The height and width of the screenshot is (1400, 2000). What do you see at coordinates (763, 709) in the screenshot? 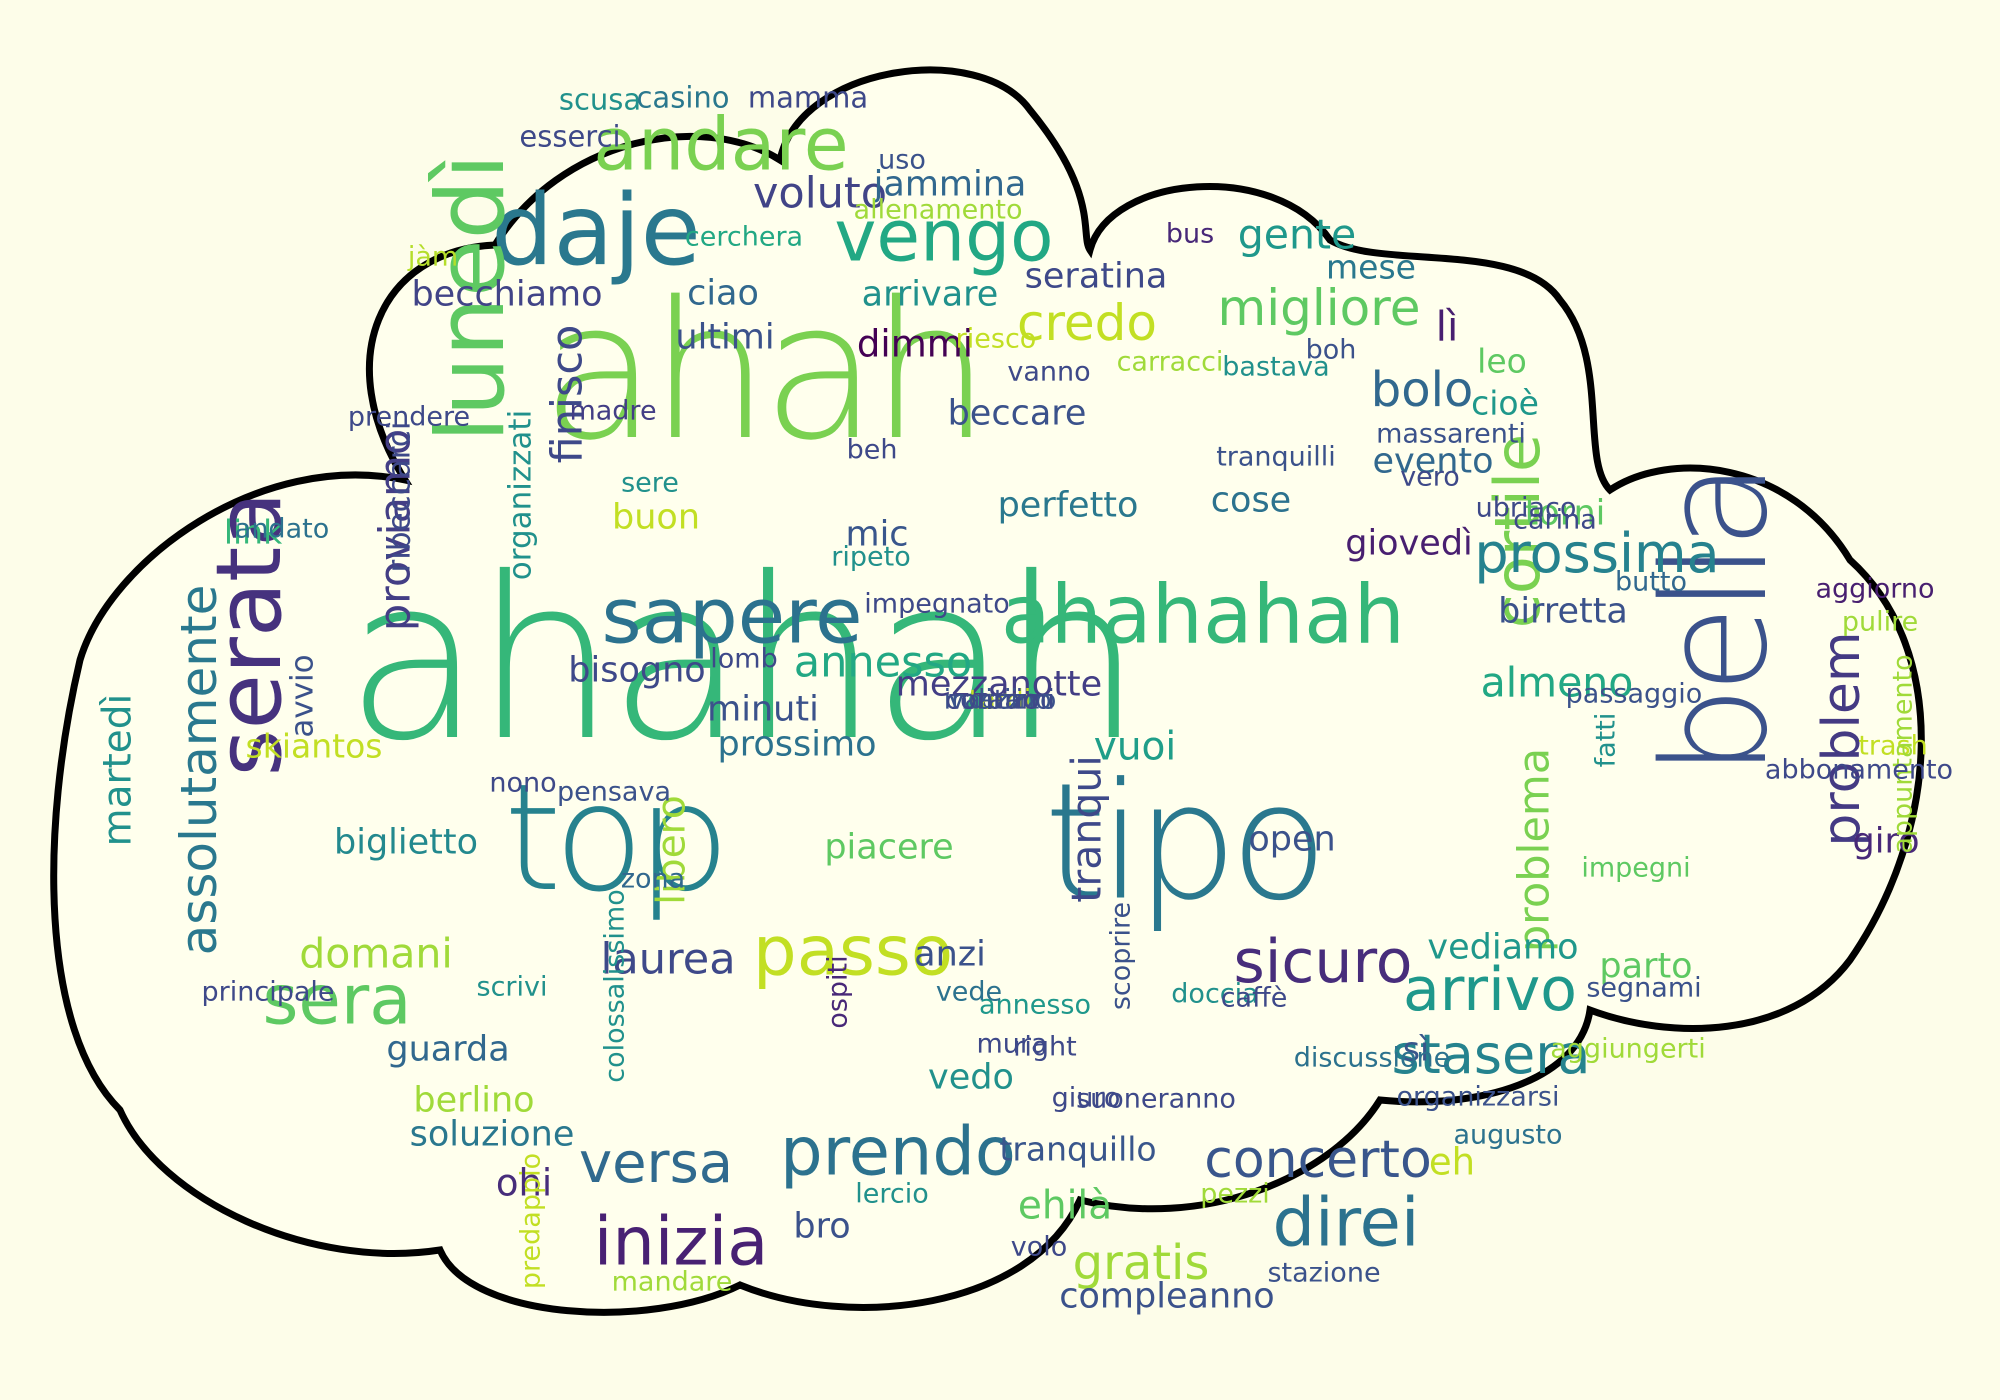
I see `cloud-word: minuti` at bounding box center [763, 709].